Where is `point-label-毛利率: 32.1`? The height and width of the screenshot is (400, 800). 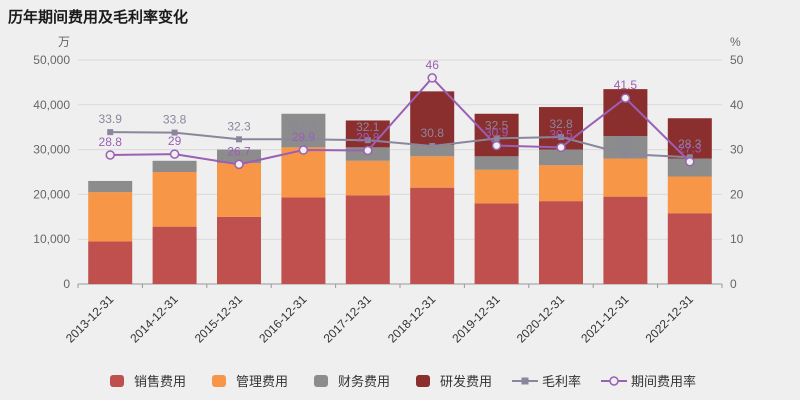 point-label-毛利率: 32.1 is located at coordinates (368, 127).